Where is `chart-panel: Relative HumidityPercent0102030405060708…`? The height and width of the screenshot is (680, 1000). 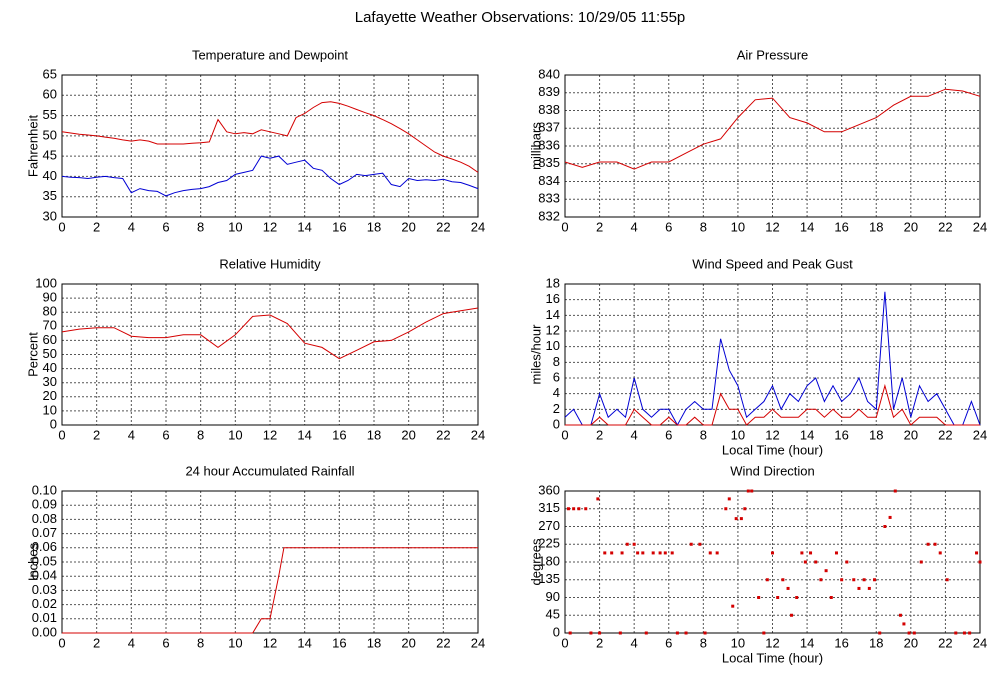
chart-panel: Relative HumidityPercent0102030405060708… is located at coordinates (255, 349).